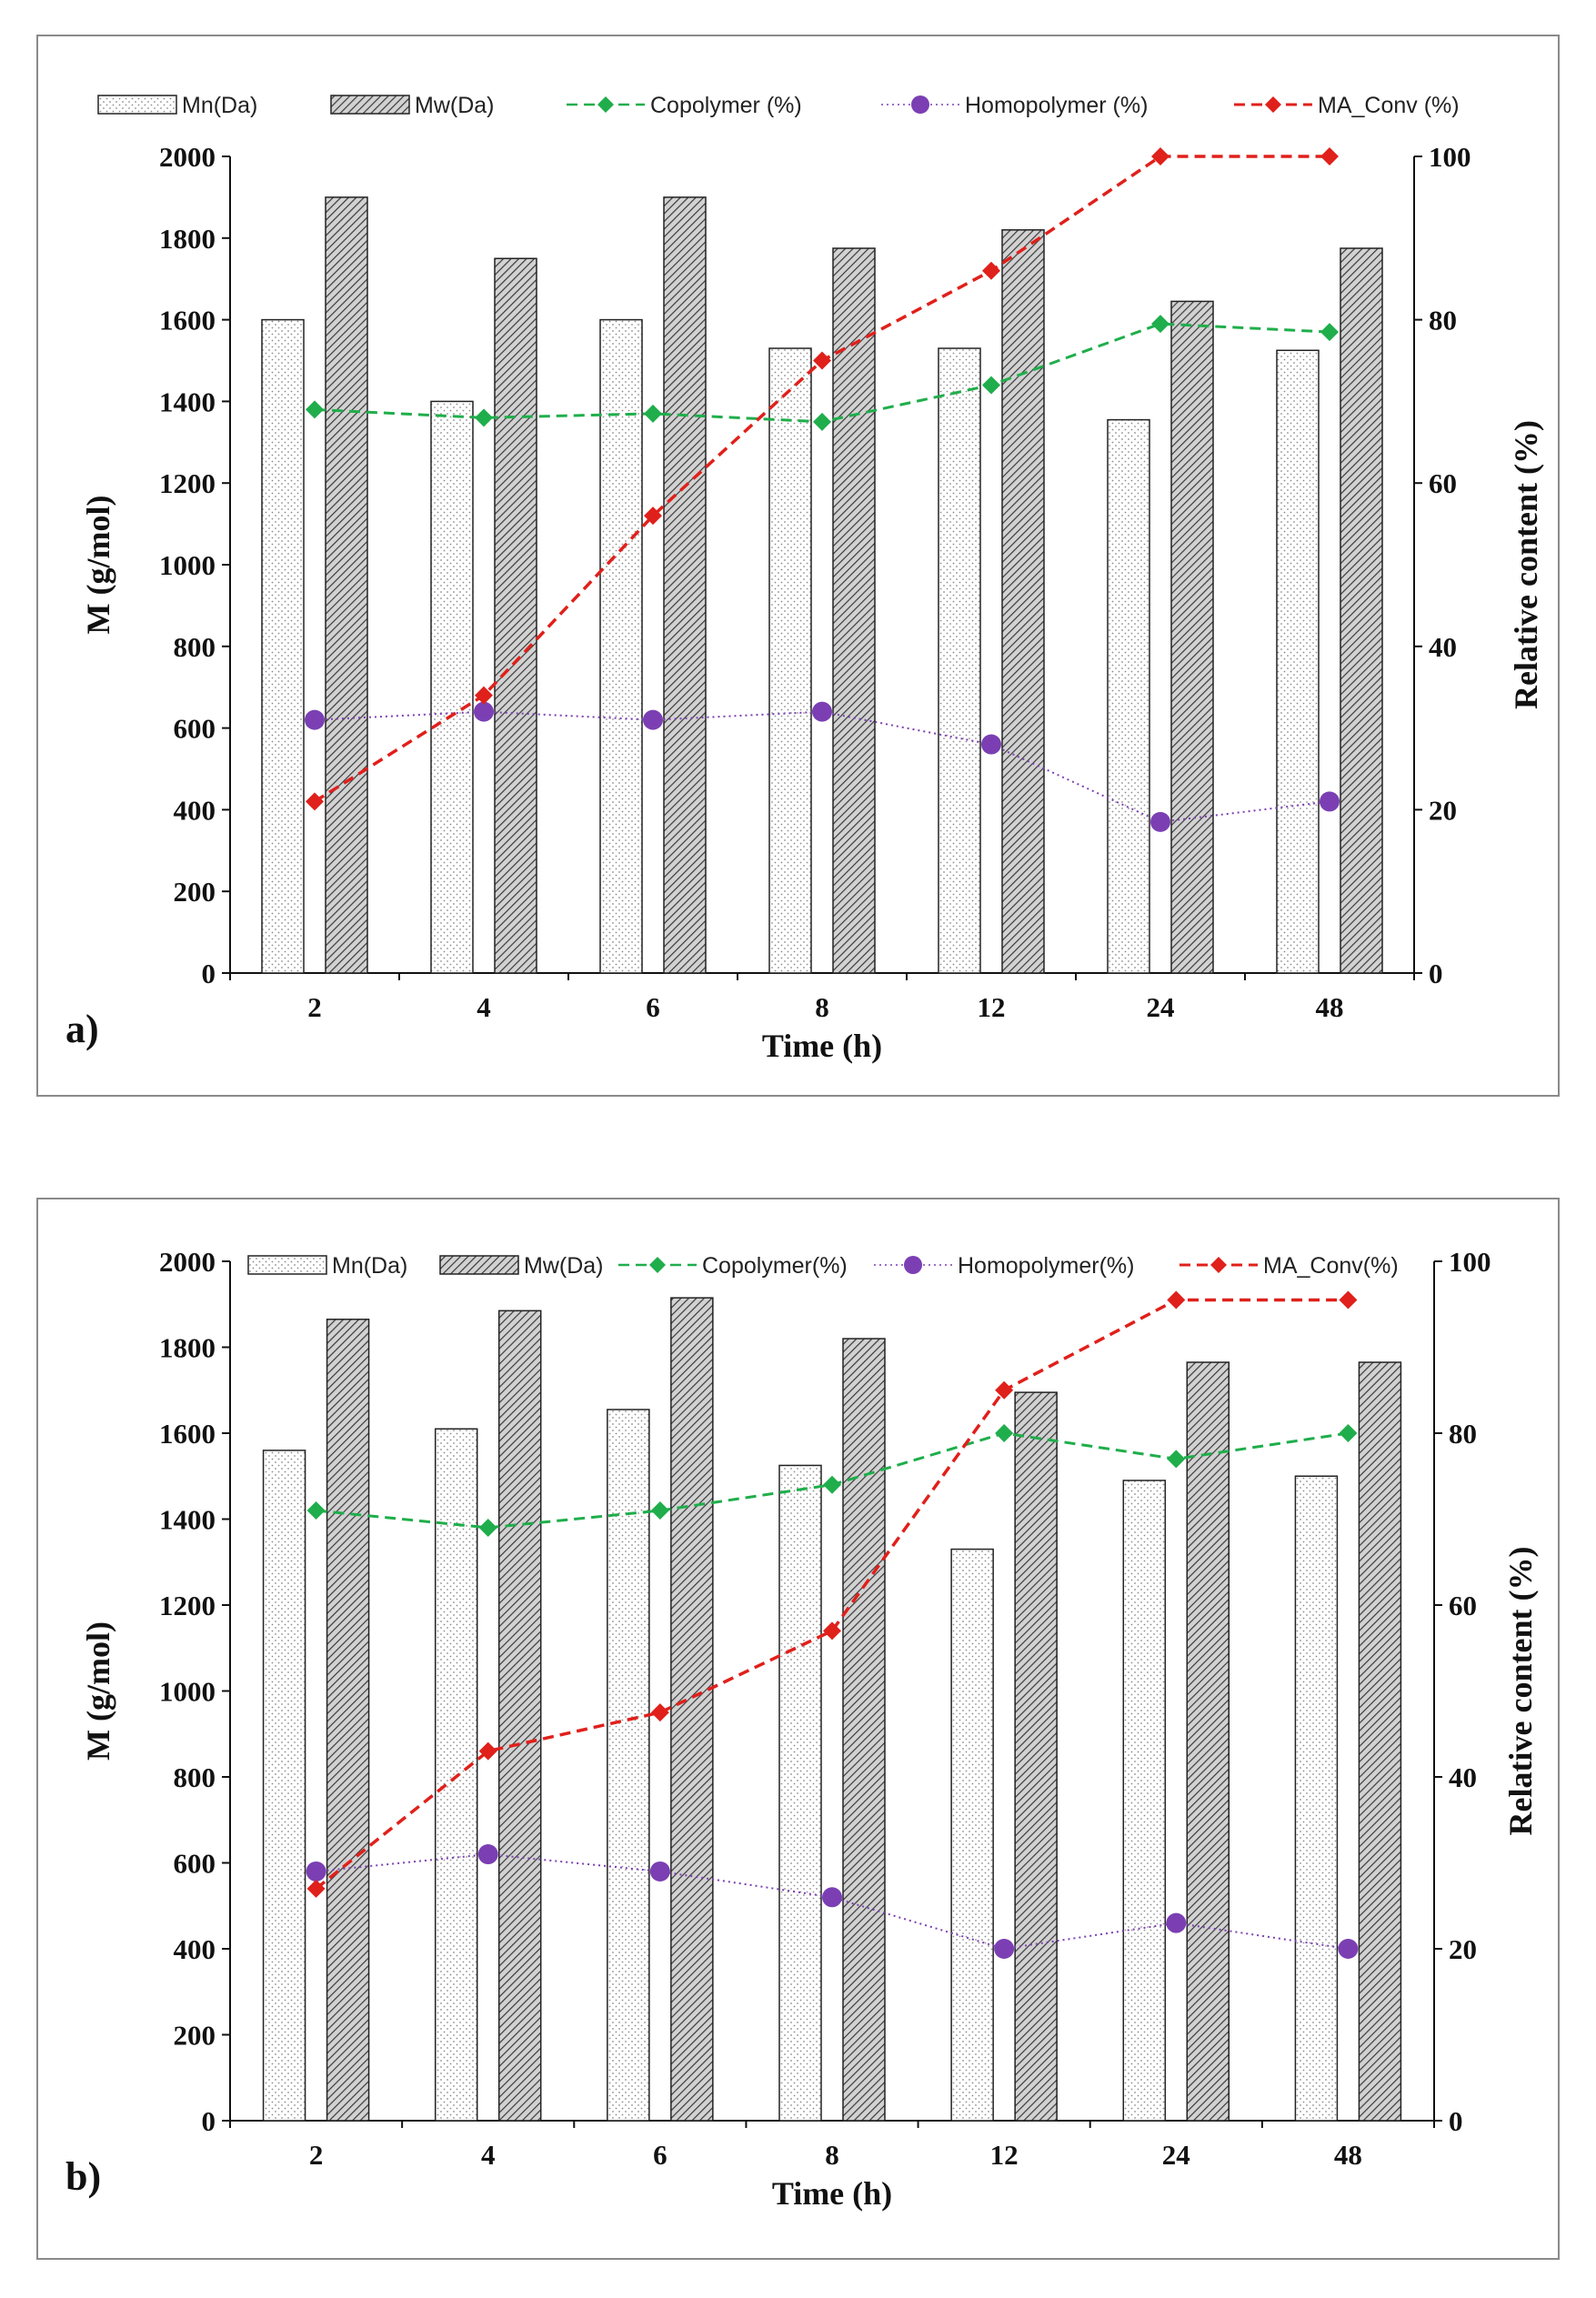 Image resolution: width=1596 pixels, height=2298 pixels. Describe the element at coordinates (822, 1007) in the screenshot. I see `x-tick-label: 8` at that location.